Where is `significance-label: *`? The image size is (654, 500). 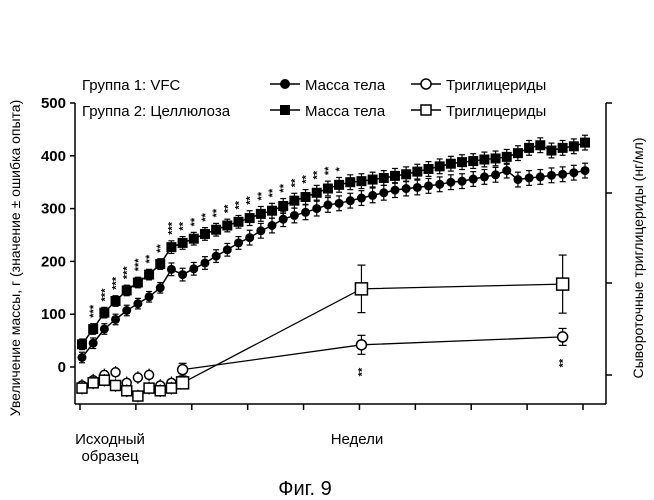
significance-label: * is located at coordinates (340, 168).